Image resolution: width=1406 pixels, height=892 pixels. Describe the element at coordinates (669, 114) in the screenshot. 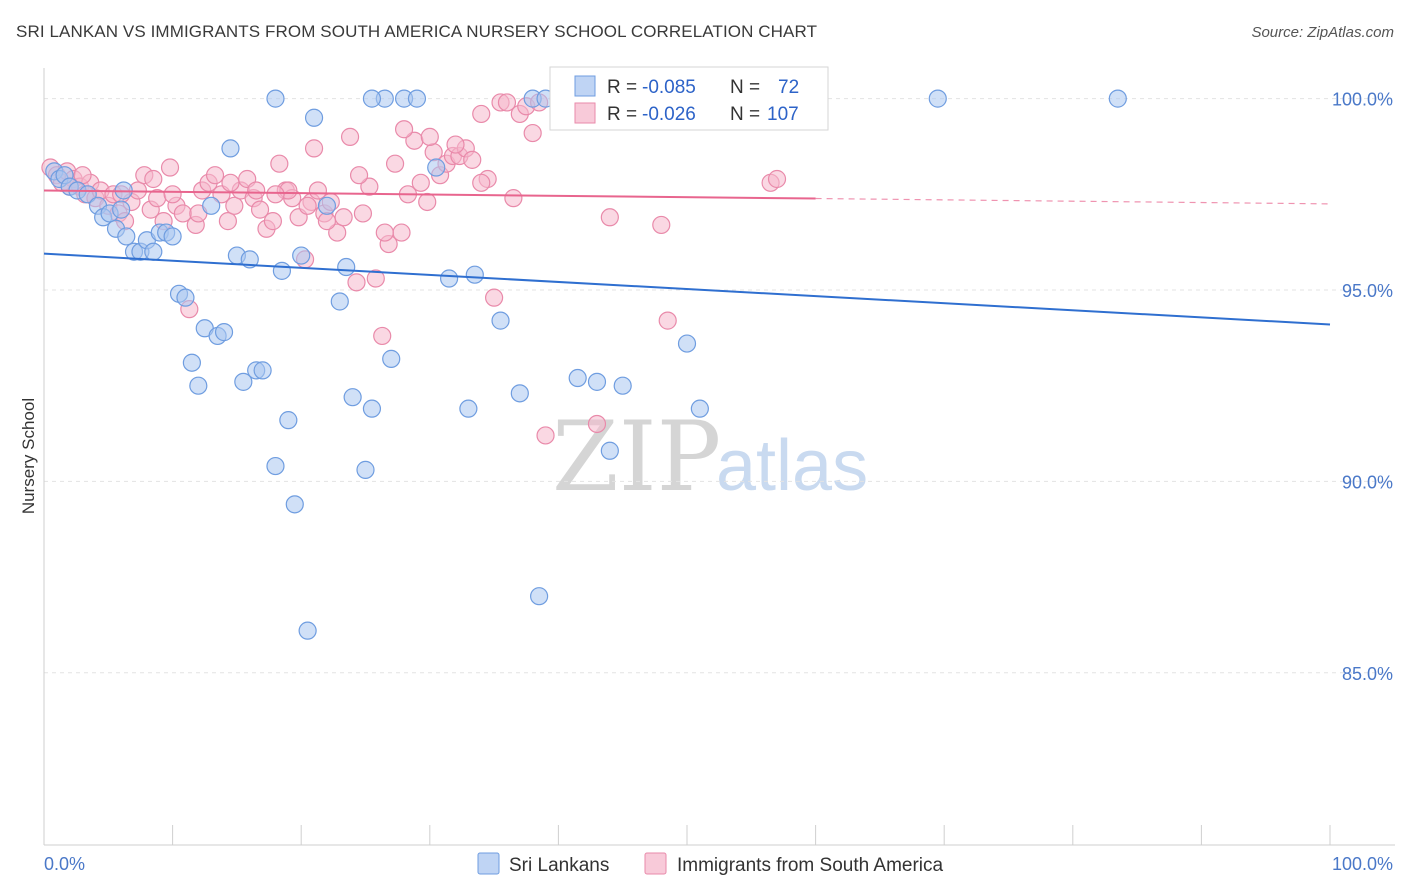

I see `legend-r-value-immigrants: -0.026` at that location.